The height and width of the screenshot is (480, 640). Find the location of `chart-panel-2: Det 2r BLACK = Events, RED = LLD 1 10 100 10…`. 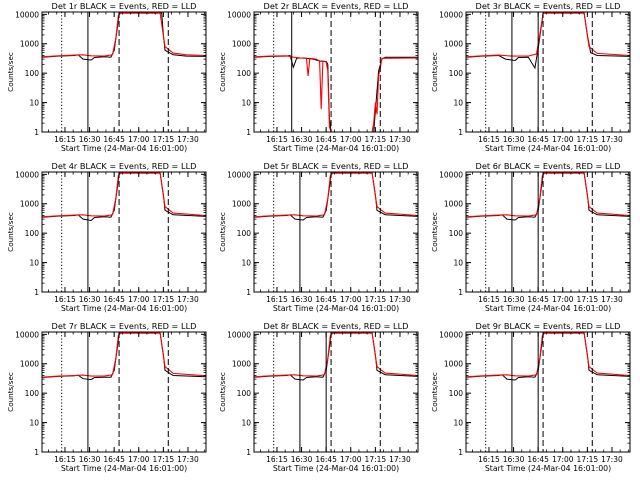

chart-panel-2: Det 2r BLACK = Events, RED = LLD 1 10 100 10… is located at coordinates (318, 77).